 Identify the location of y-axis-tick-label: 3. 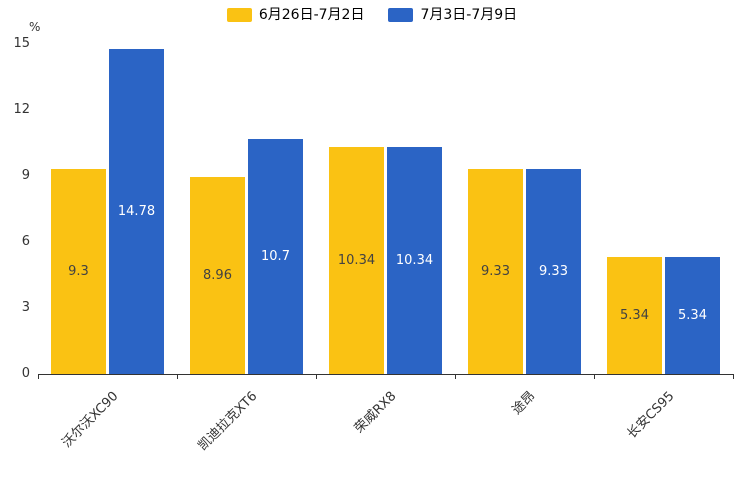
(25, 307).